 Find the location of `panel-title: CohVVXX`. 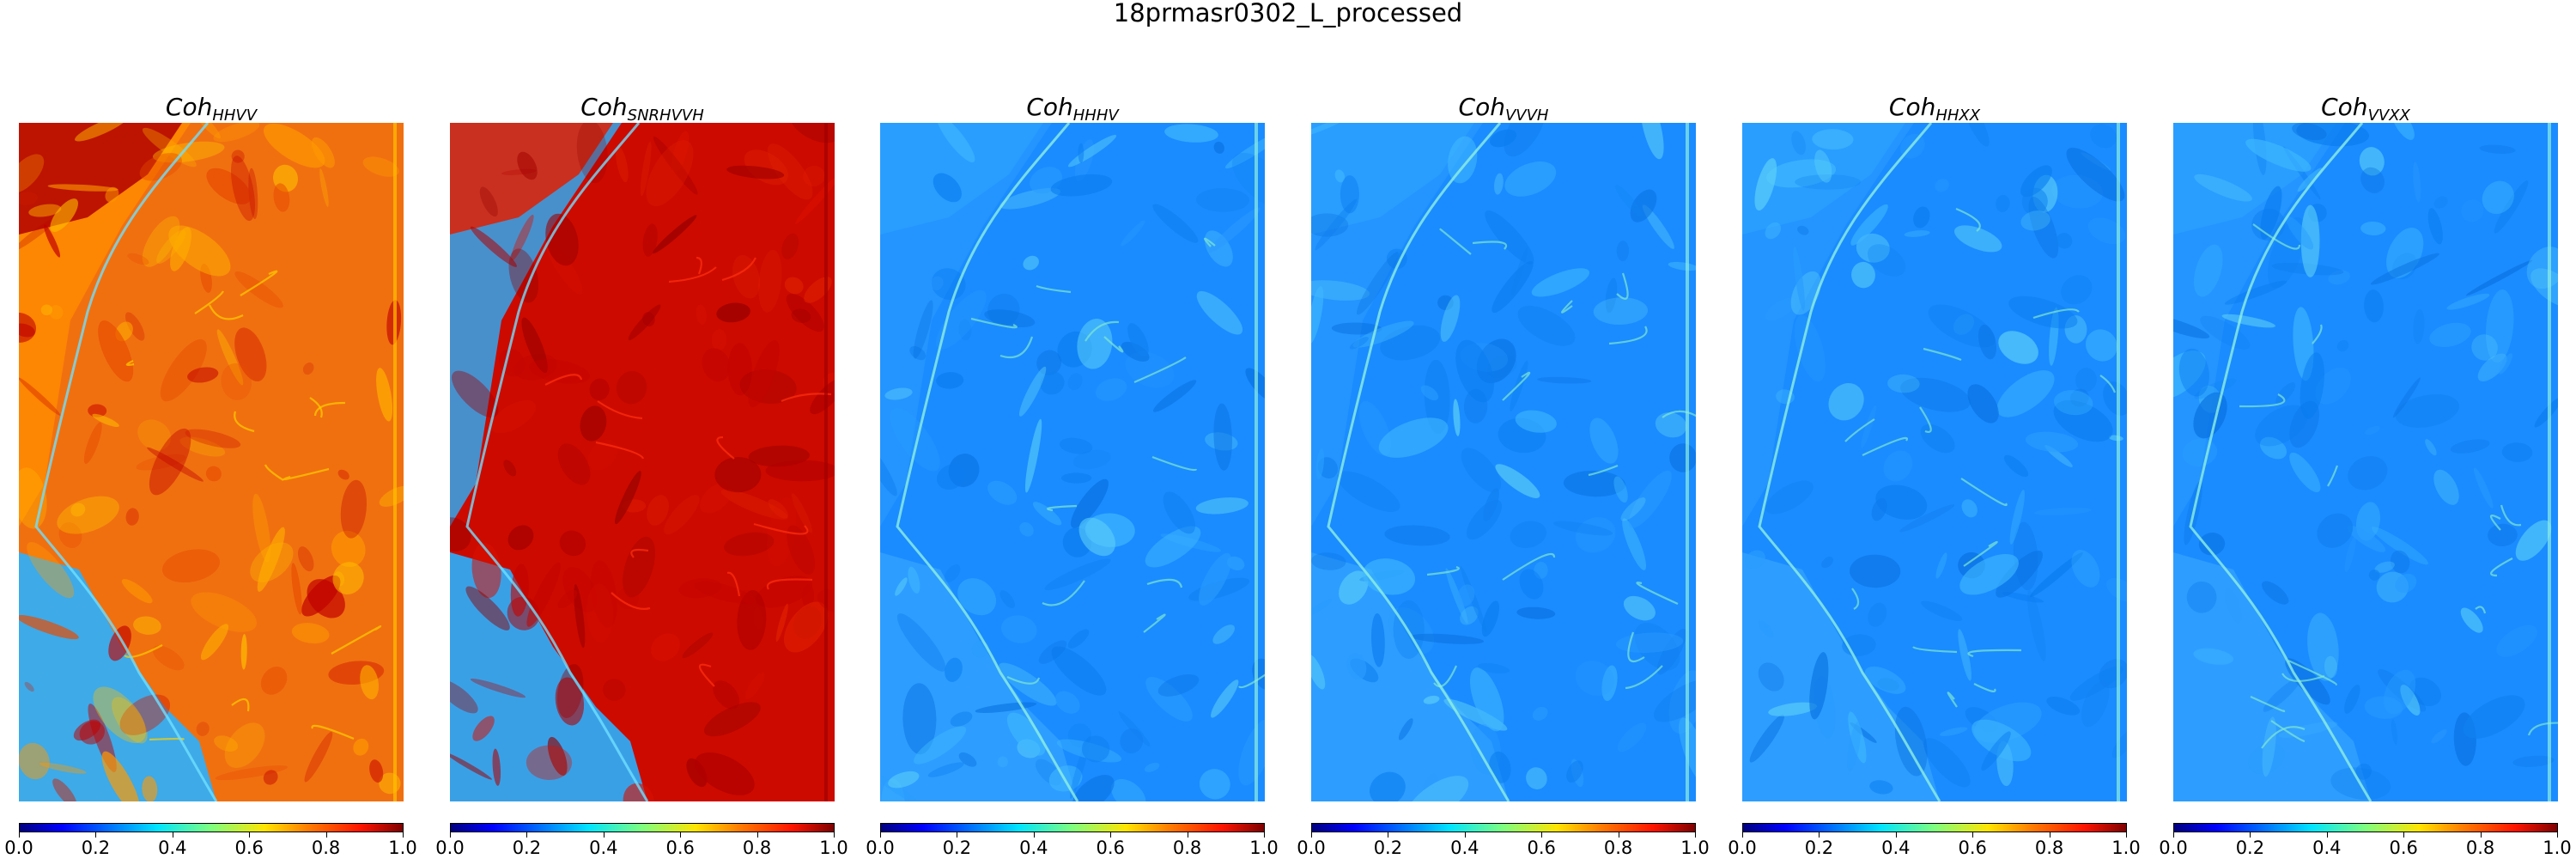

panel-title: CohVVXX is located at coordinates (2365, 109).